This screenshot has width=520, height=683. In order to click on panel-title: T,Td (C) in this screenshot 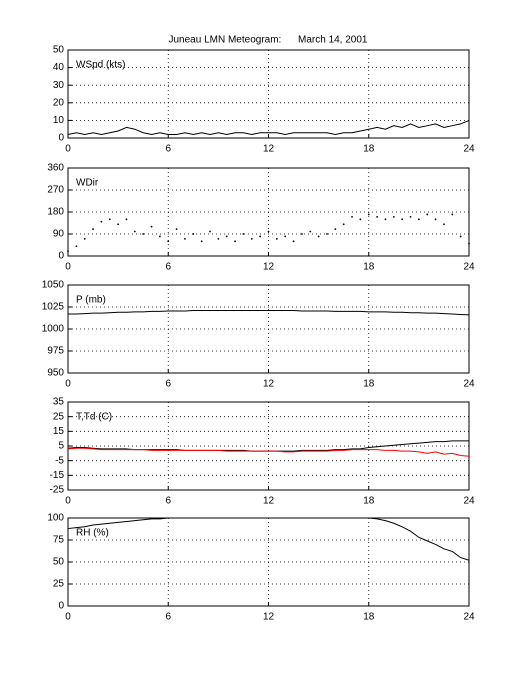, I will do `click(94, 417)`.